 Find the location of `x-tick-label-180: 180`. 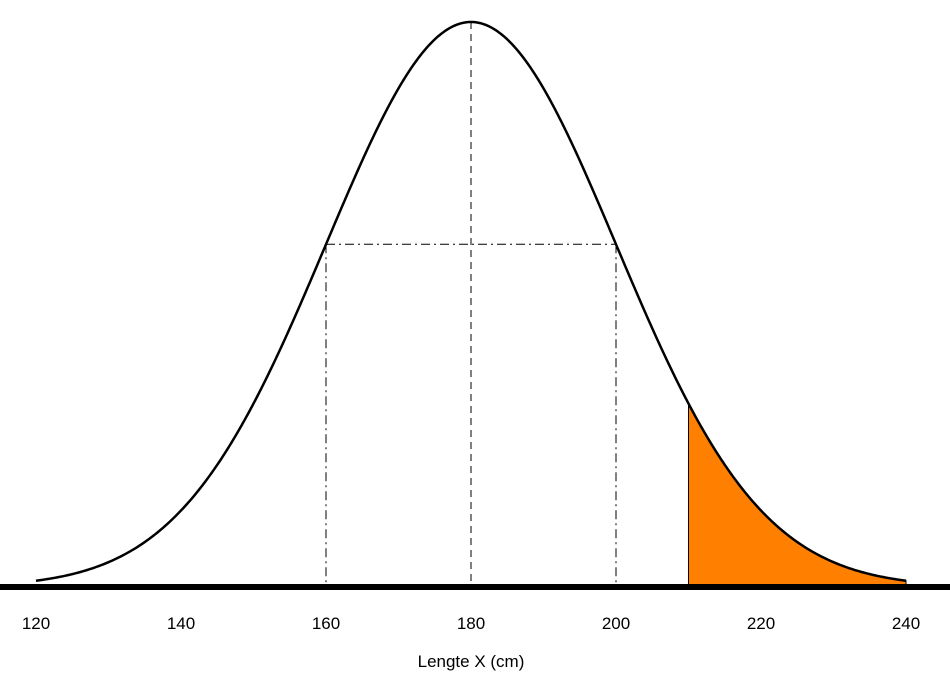

x-tick-label-180: 180 is located at coordinates (471, 623).